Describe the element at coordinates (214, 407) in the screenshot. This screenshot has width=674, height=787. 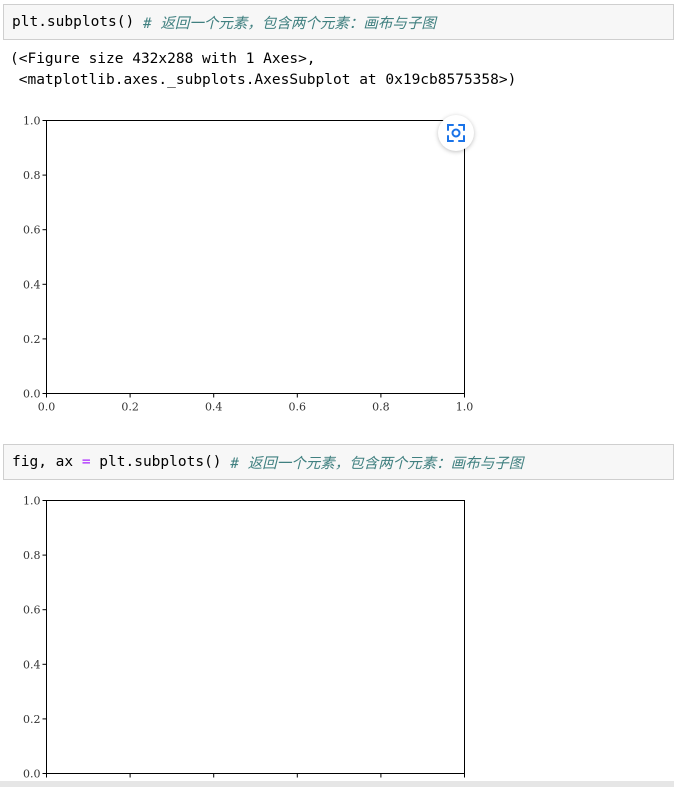
I see `x-tick-label: 0.4` at that location.